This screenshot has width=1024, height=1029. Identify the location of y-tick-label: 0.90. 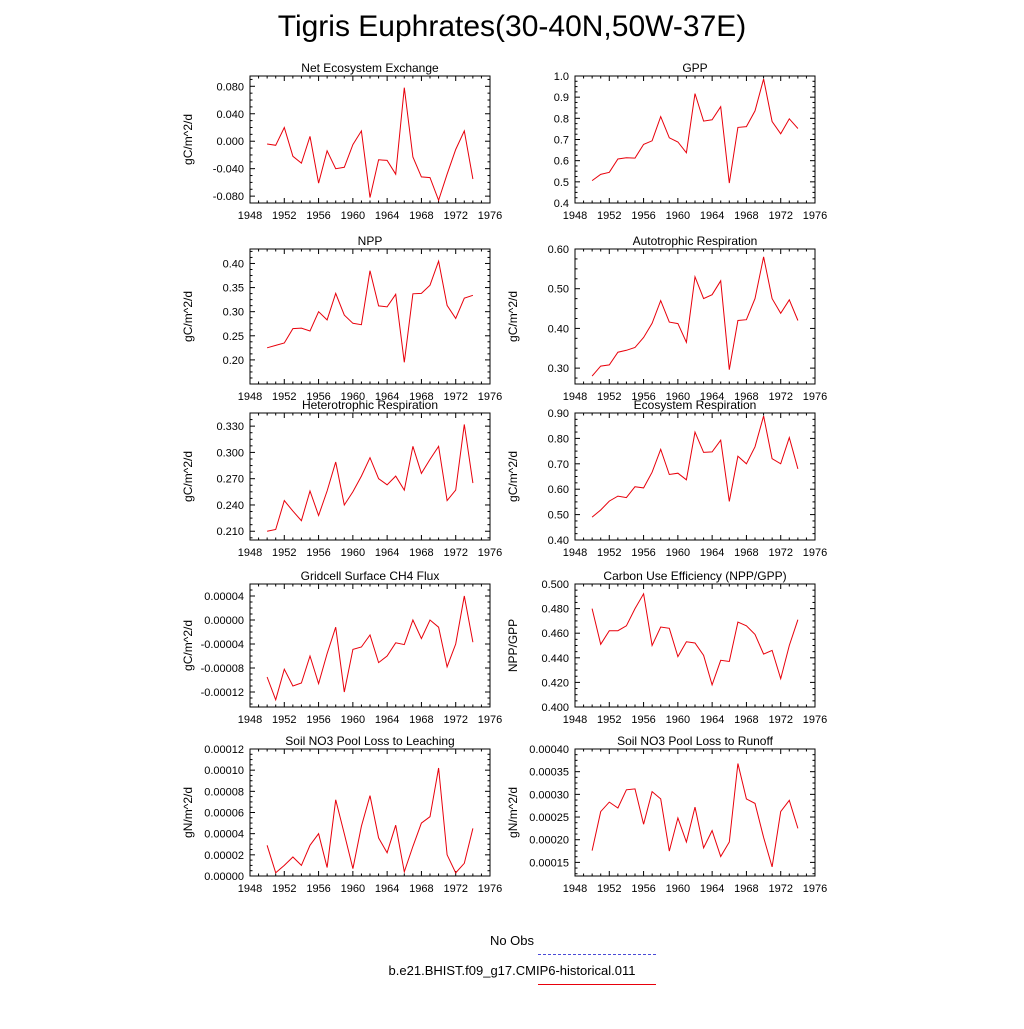
(558, 414).